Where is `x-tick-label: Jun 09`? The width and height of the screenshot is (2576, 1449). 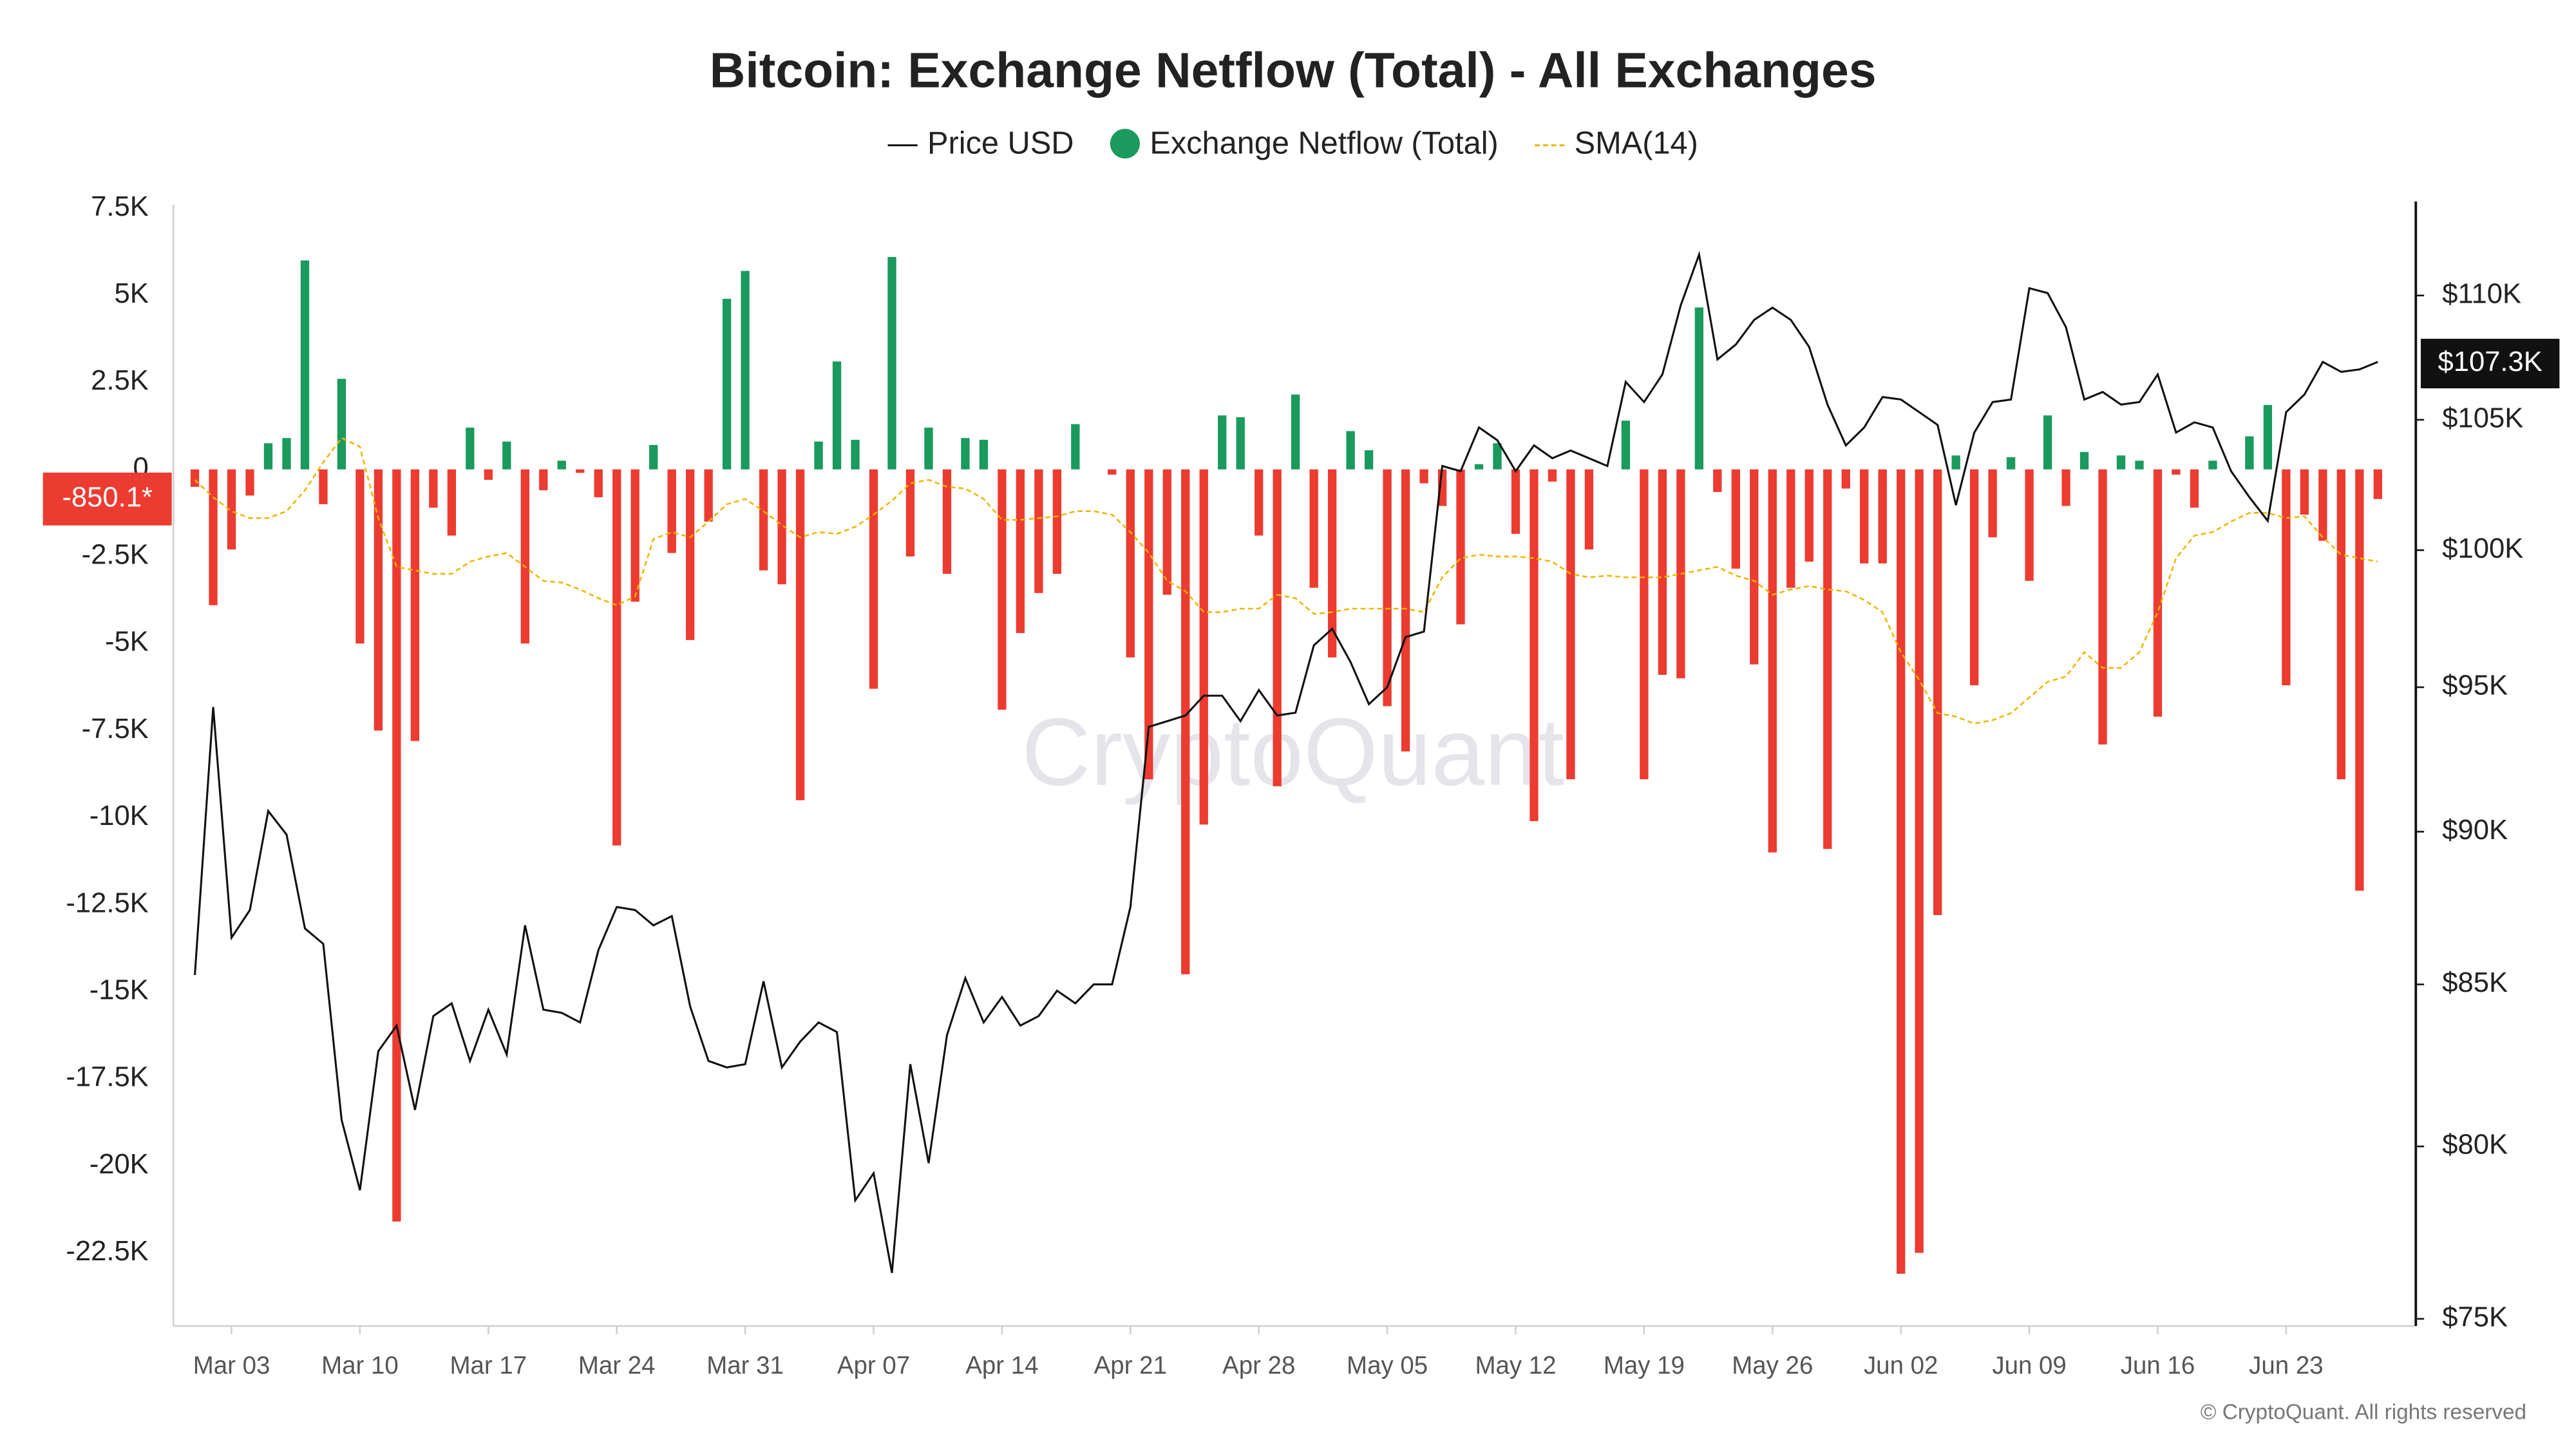 x-tick-label: Jun 09 is located at coordinates (2029, 1366).